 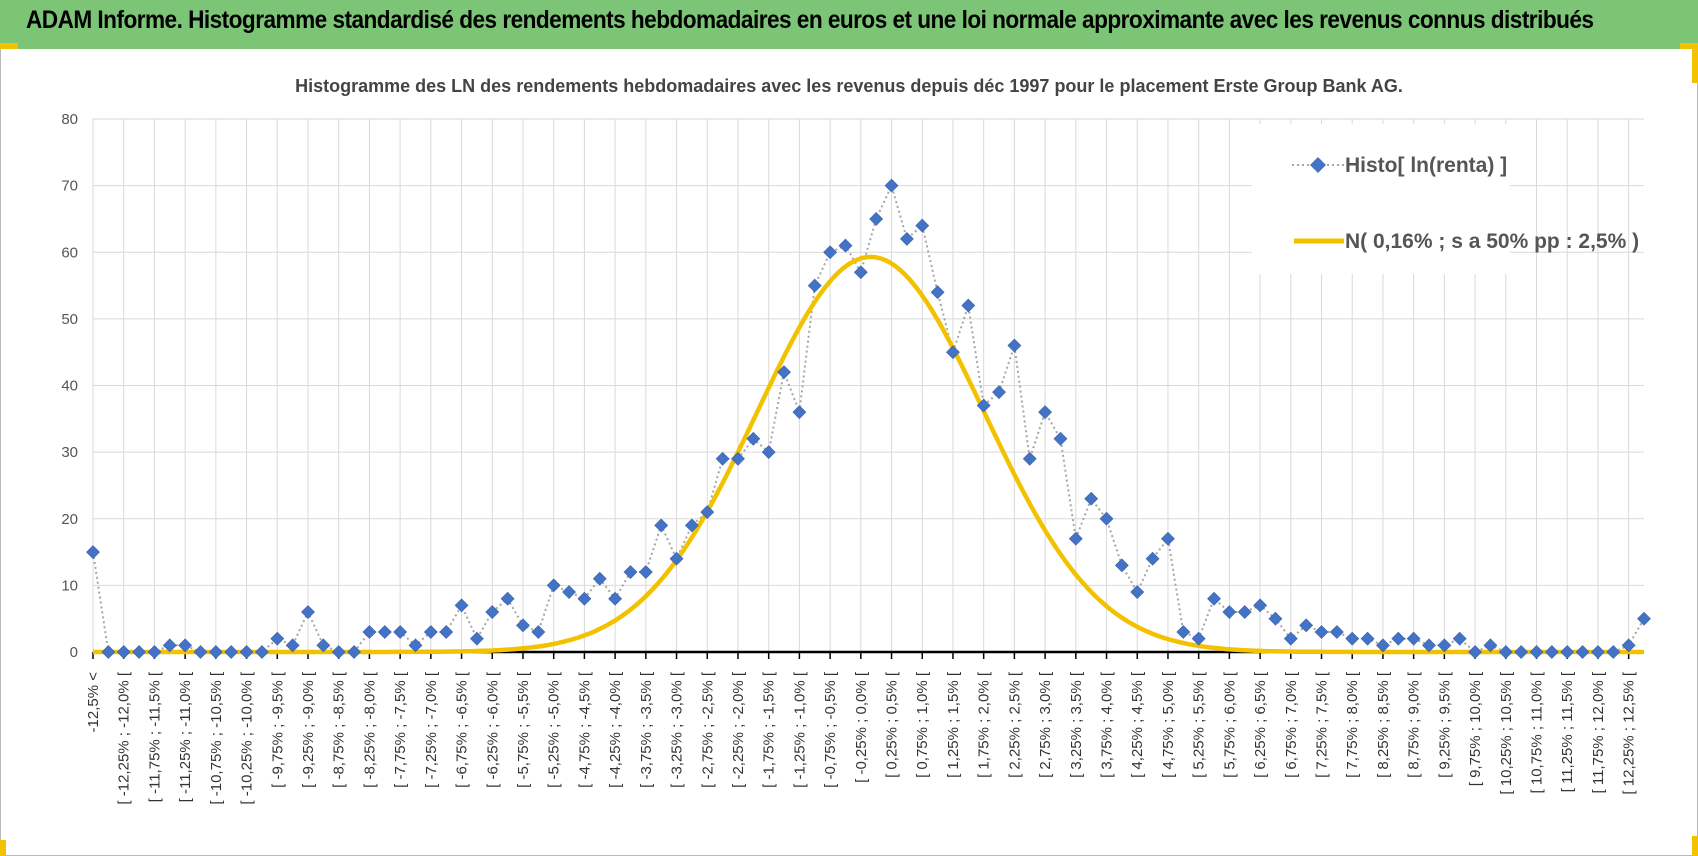 I want to click on x-tick-label: [ -8,75% ; -8,5% [, so click(x=339, y=729).